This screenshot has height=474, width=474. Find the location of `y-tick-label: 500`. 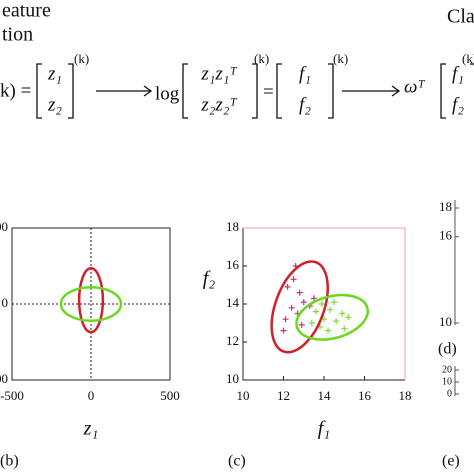

y-tick-label: 500 is located at coordinates (4, 226).